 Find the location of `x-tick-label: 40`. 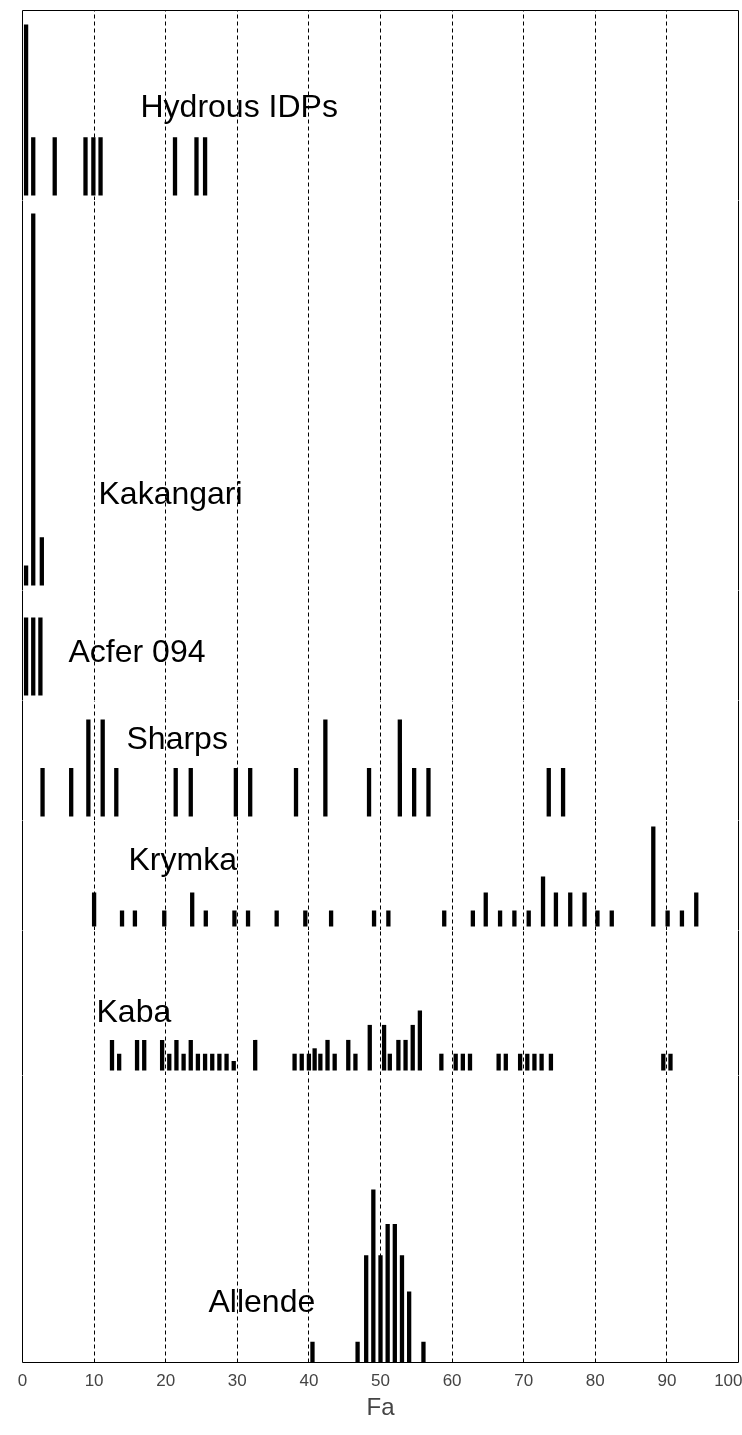

x-tick-label: 40 is located at coordinates (309, 1380).